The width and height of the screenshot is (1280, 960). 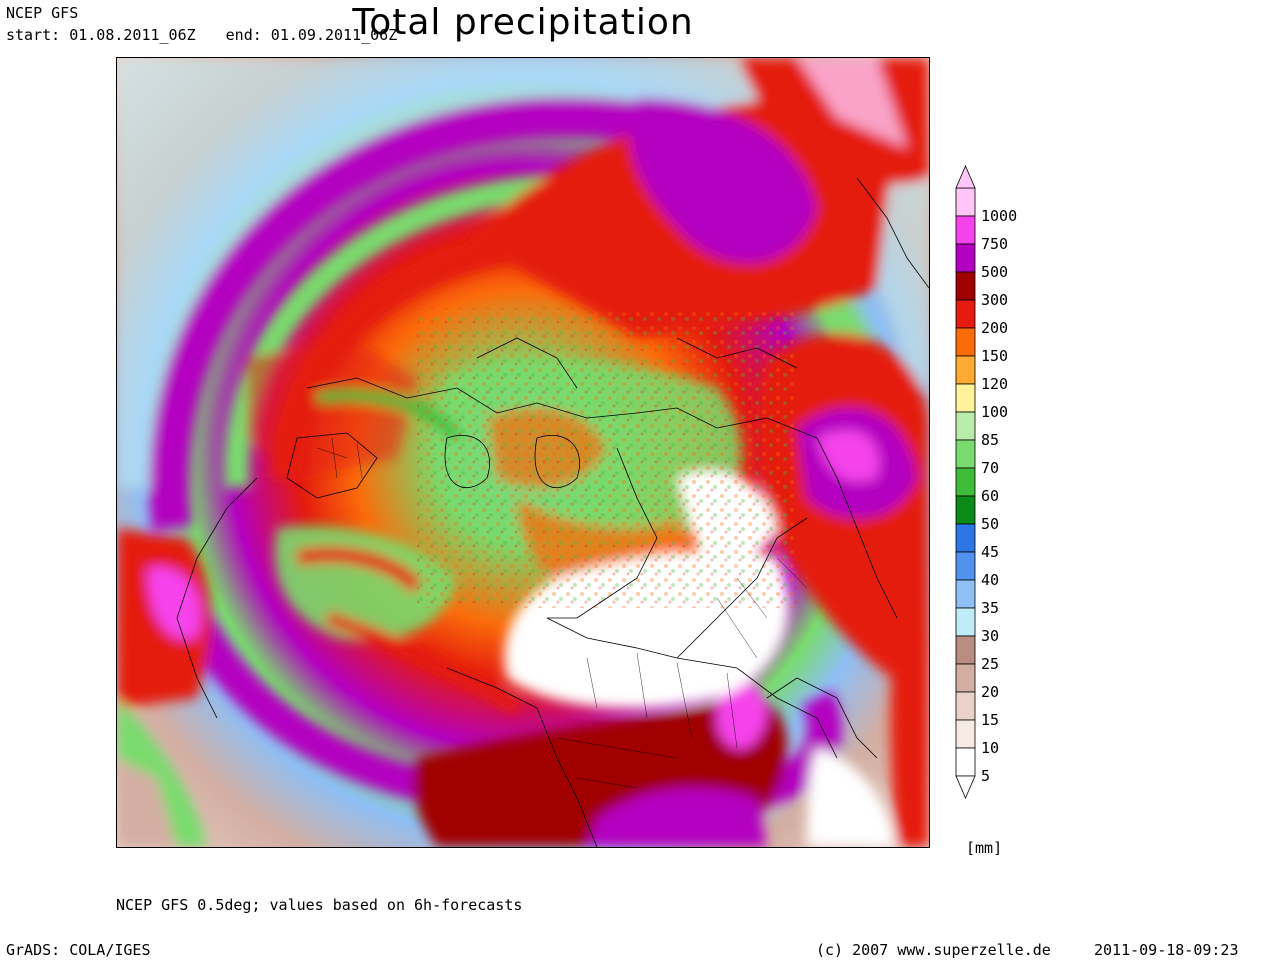 I want to click on copyright-text: (c) 2007 www.superzelle.de, so click(x=933, y=950).